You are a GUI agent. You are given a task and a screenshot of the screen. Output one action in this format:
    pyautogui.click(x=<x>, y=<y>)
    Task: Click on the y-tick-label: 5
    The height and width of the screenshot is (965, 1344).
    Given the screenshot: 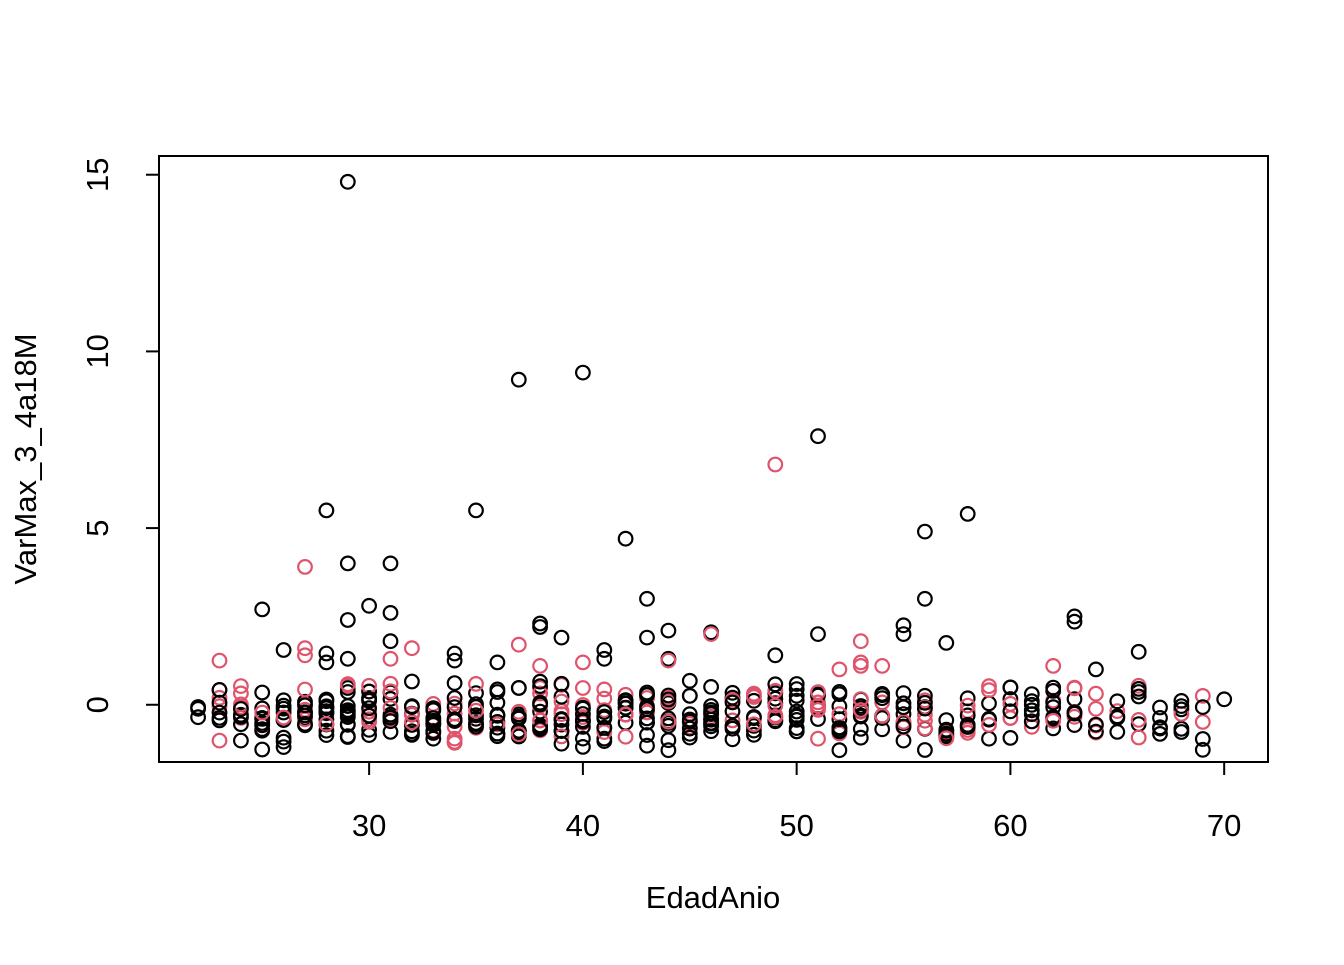 What is the action you would take?
    pyautogui.click(x=97, y=527)
    